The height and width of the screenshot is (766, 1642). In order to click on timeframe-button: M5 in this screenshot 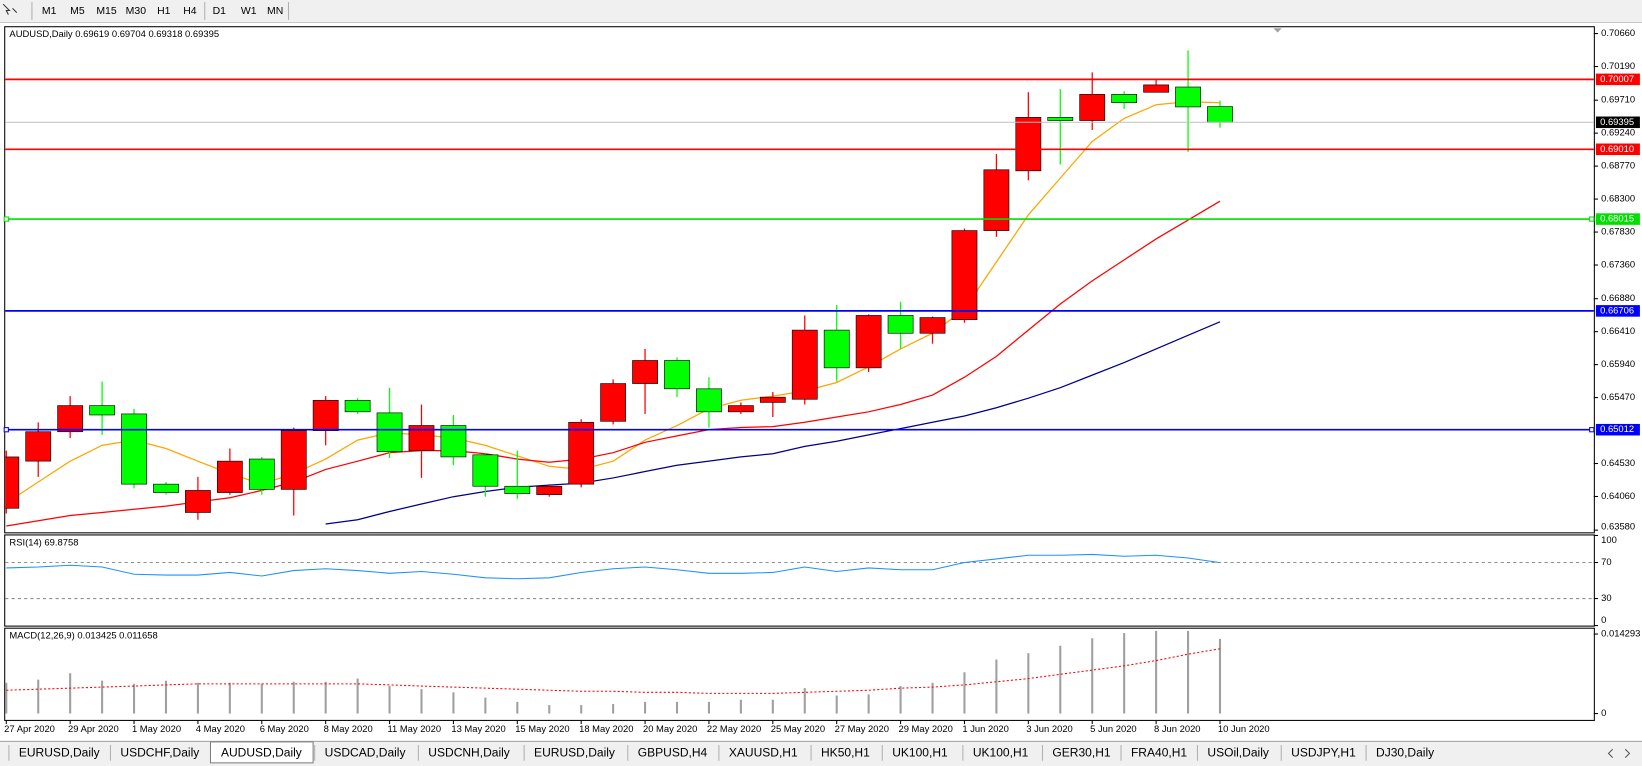, I will do `click(77, 11)`.